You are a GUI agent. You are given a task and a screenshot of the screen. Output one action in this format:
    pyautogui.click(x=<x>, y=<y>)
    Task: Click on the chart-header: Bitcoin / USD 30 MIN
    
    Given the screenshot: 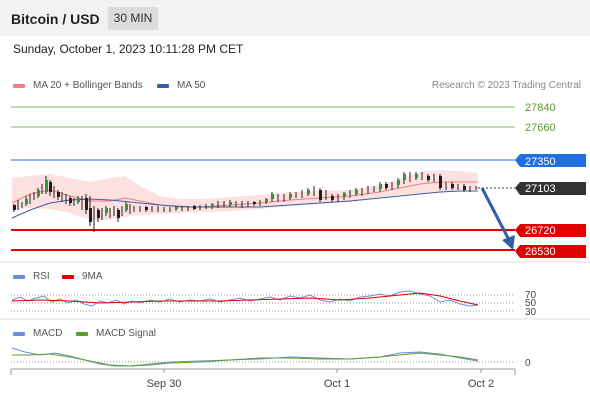 What is the action you would take?
    pyautogui.click(x=295, y=18)
    